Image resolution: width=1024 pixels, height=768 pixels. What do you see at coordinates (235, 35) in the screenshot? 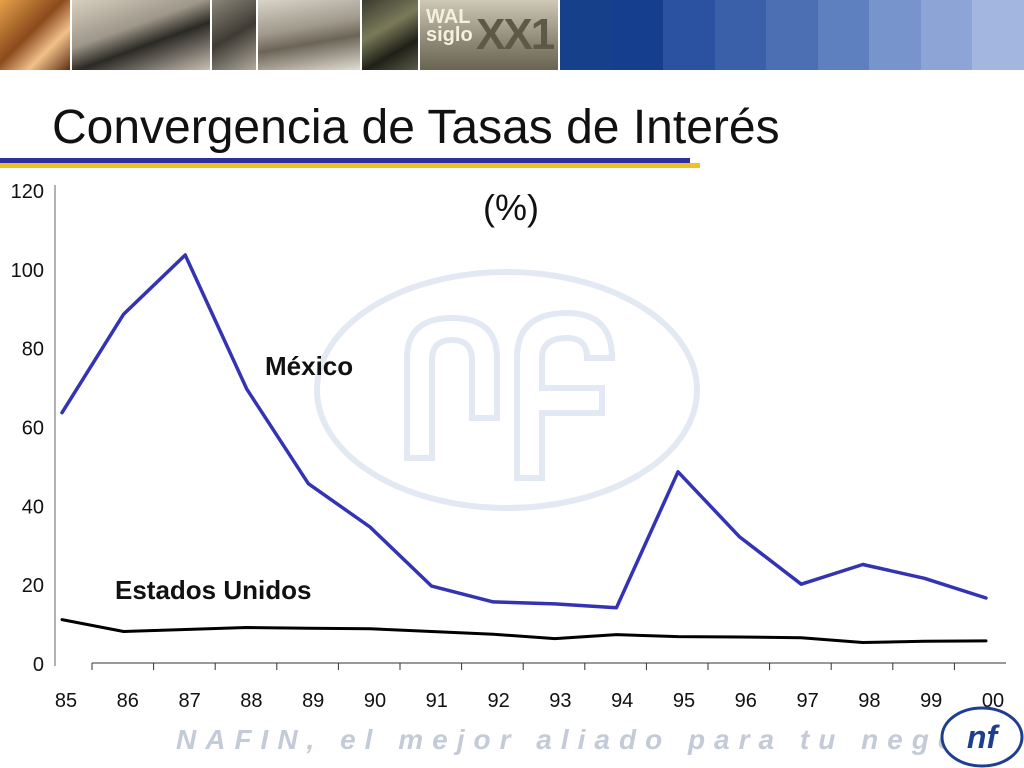
I see `header-photo-phone` at bounding box center [235, 35].